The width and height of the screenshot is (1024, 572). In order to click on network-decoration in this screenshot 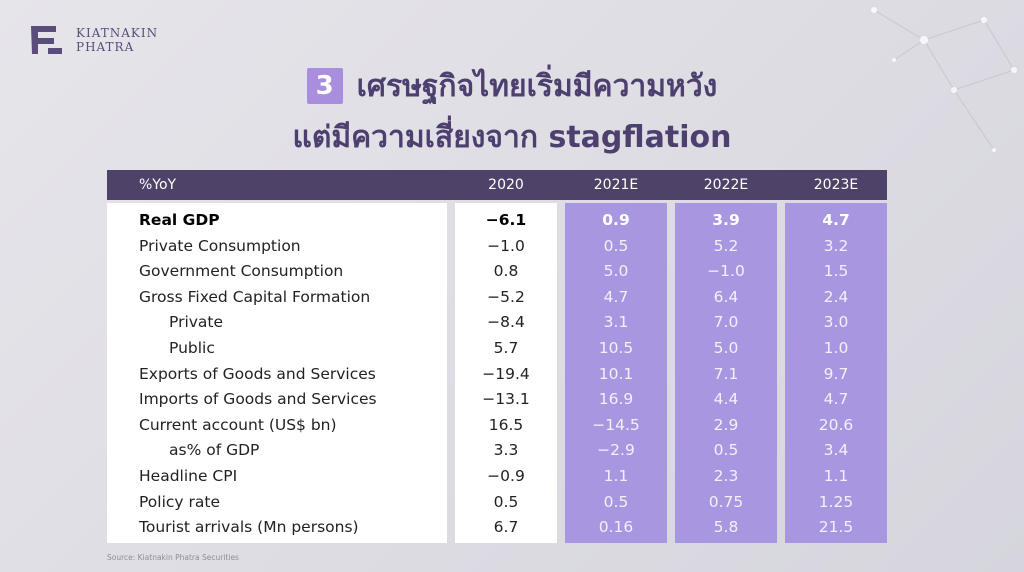, I will do `click(944, 79)`.